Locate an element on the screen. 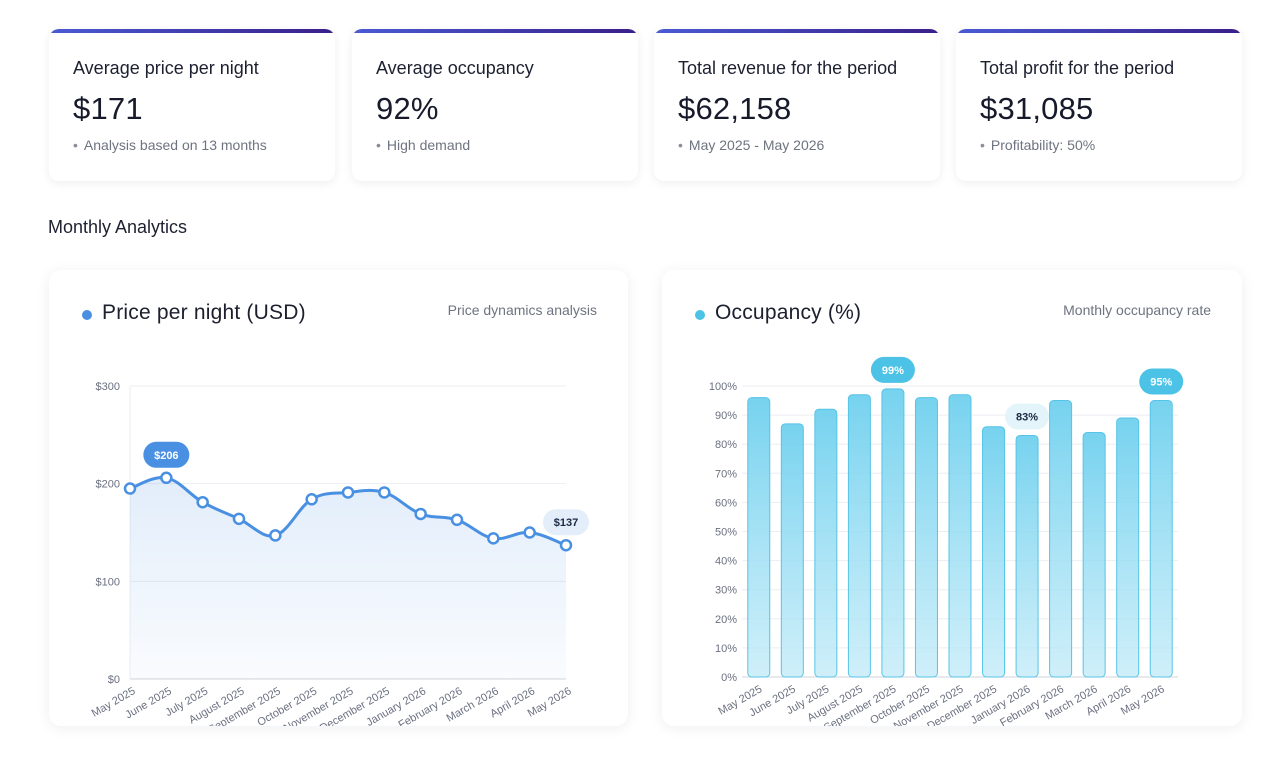 The width and height of the screenshot is (1280, 767). price-legend-dot-icon is located at coordinates (87, 315).